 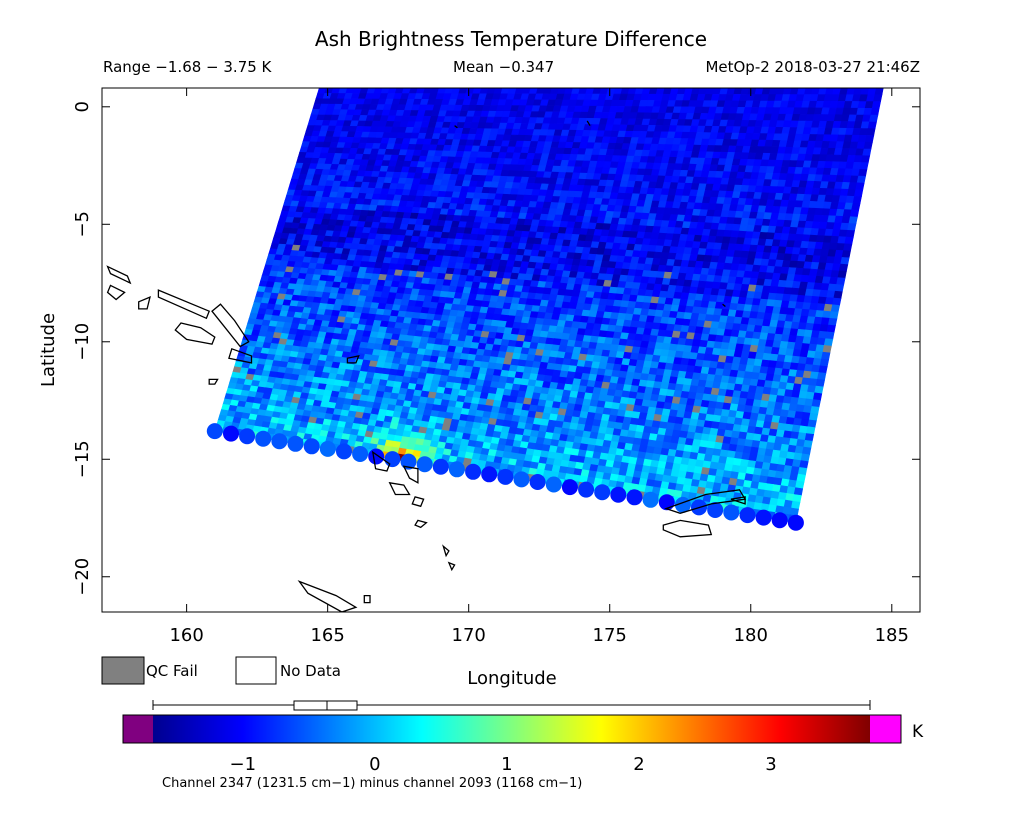 What do you see at coordinates (188, 67) in the screenshot?
I see `subtitle-range: Range −1.68 − 3.75 K` at bounding box center [188, 67].